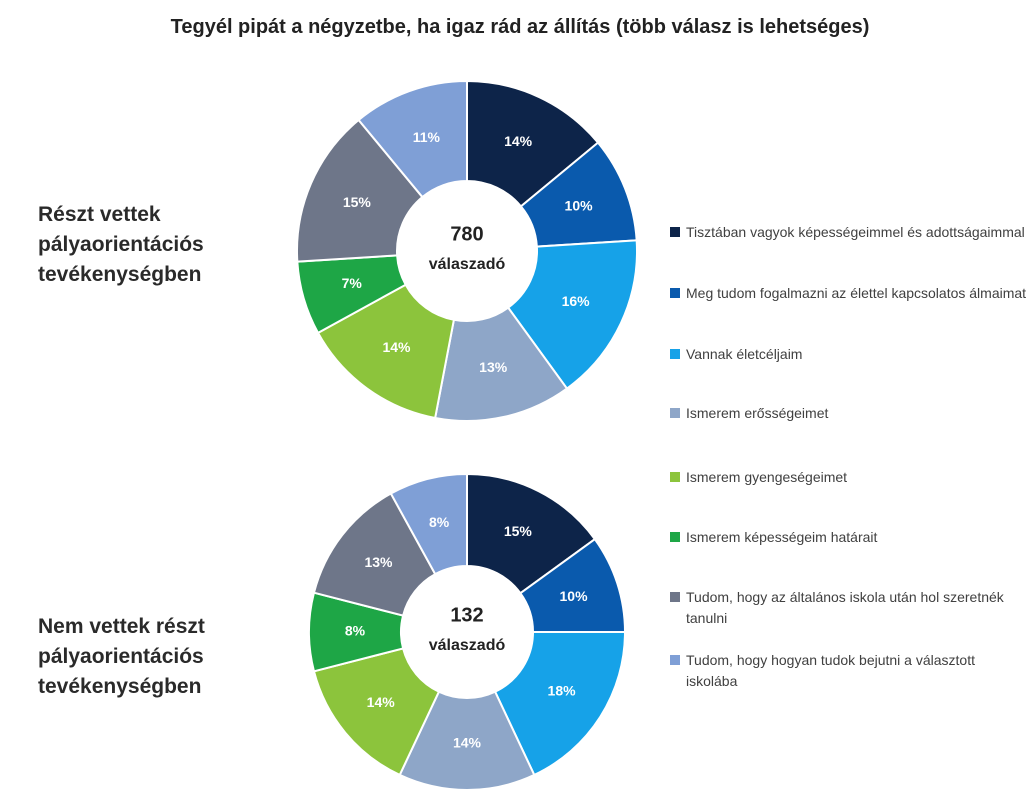 The height and width of the screenshot is (810, 1036). Describe the element at coordinates (466, 234) in the screenshot. I see `center-number: 780` at that location.